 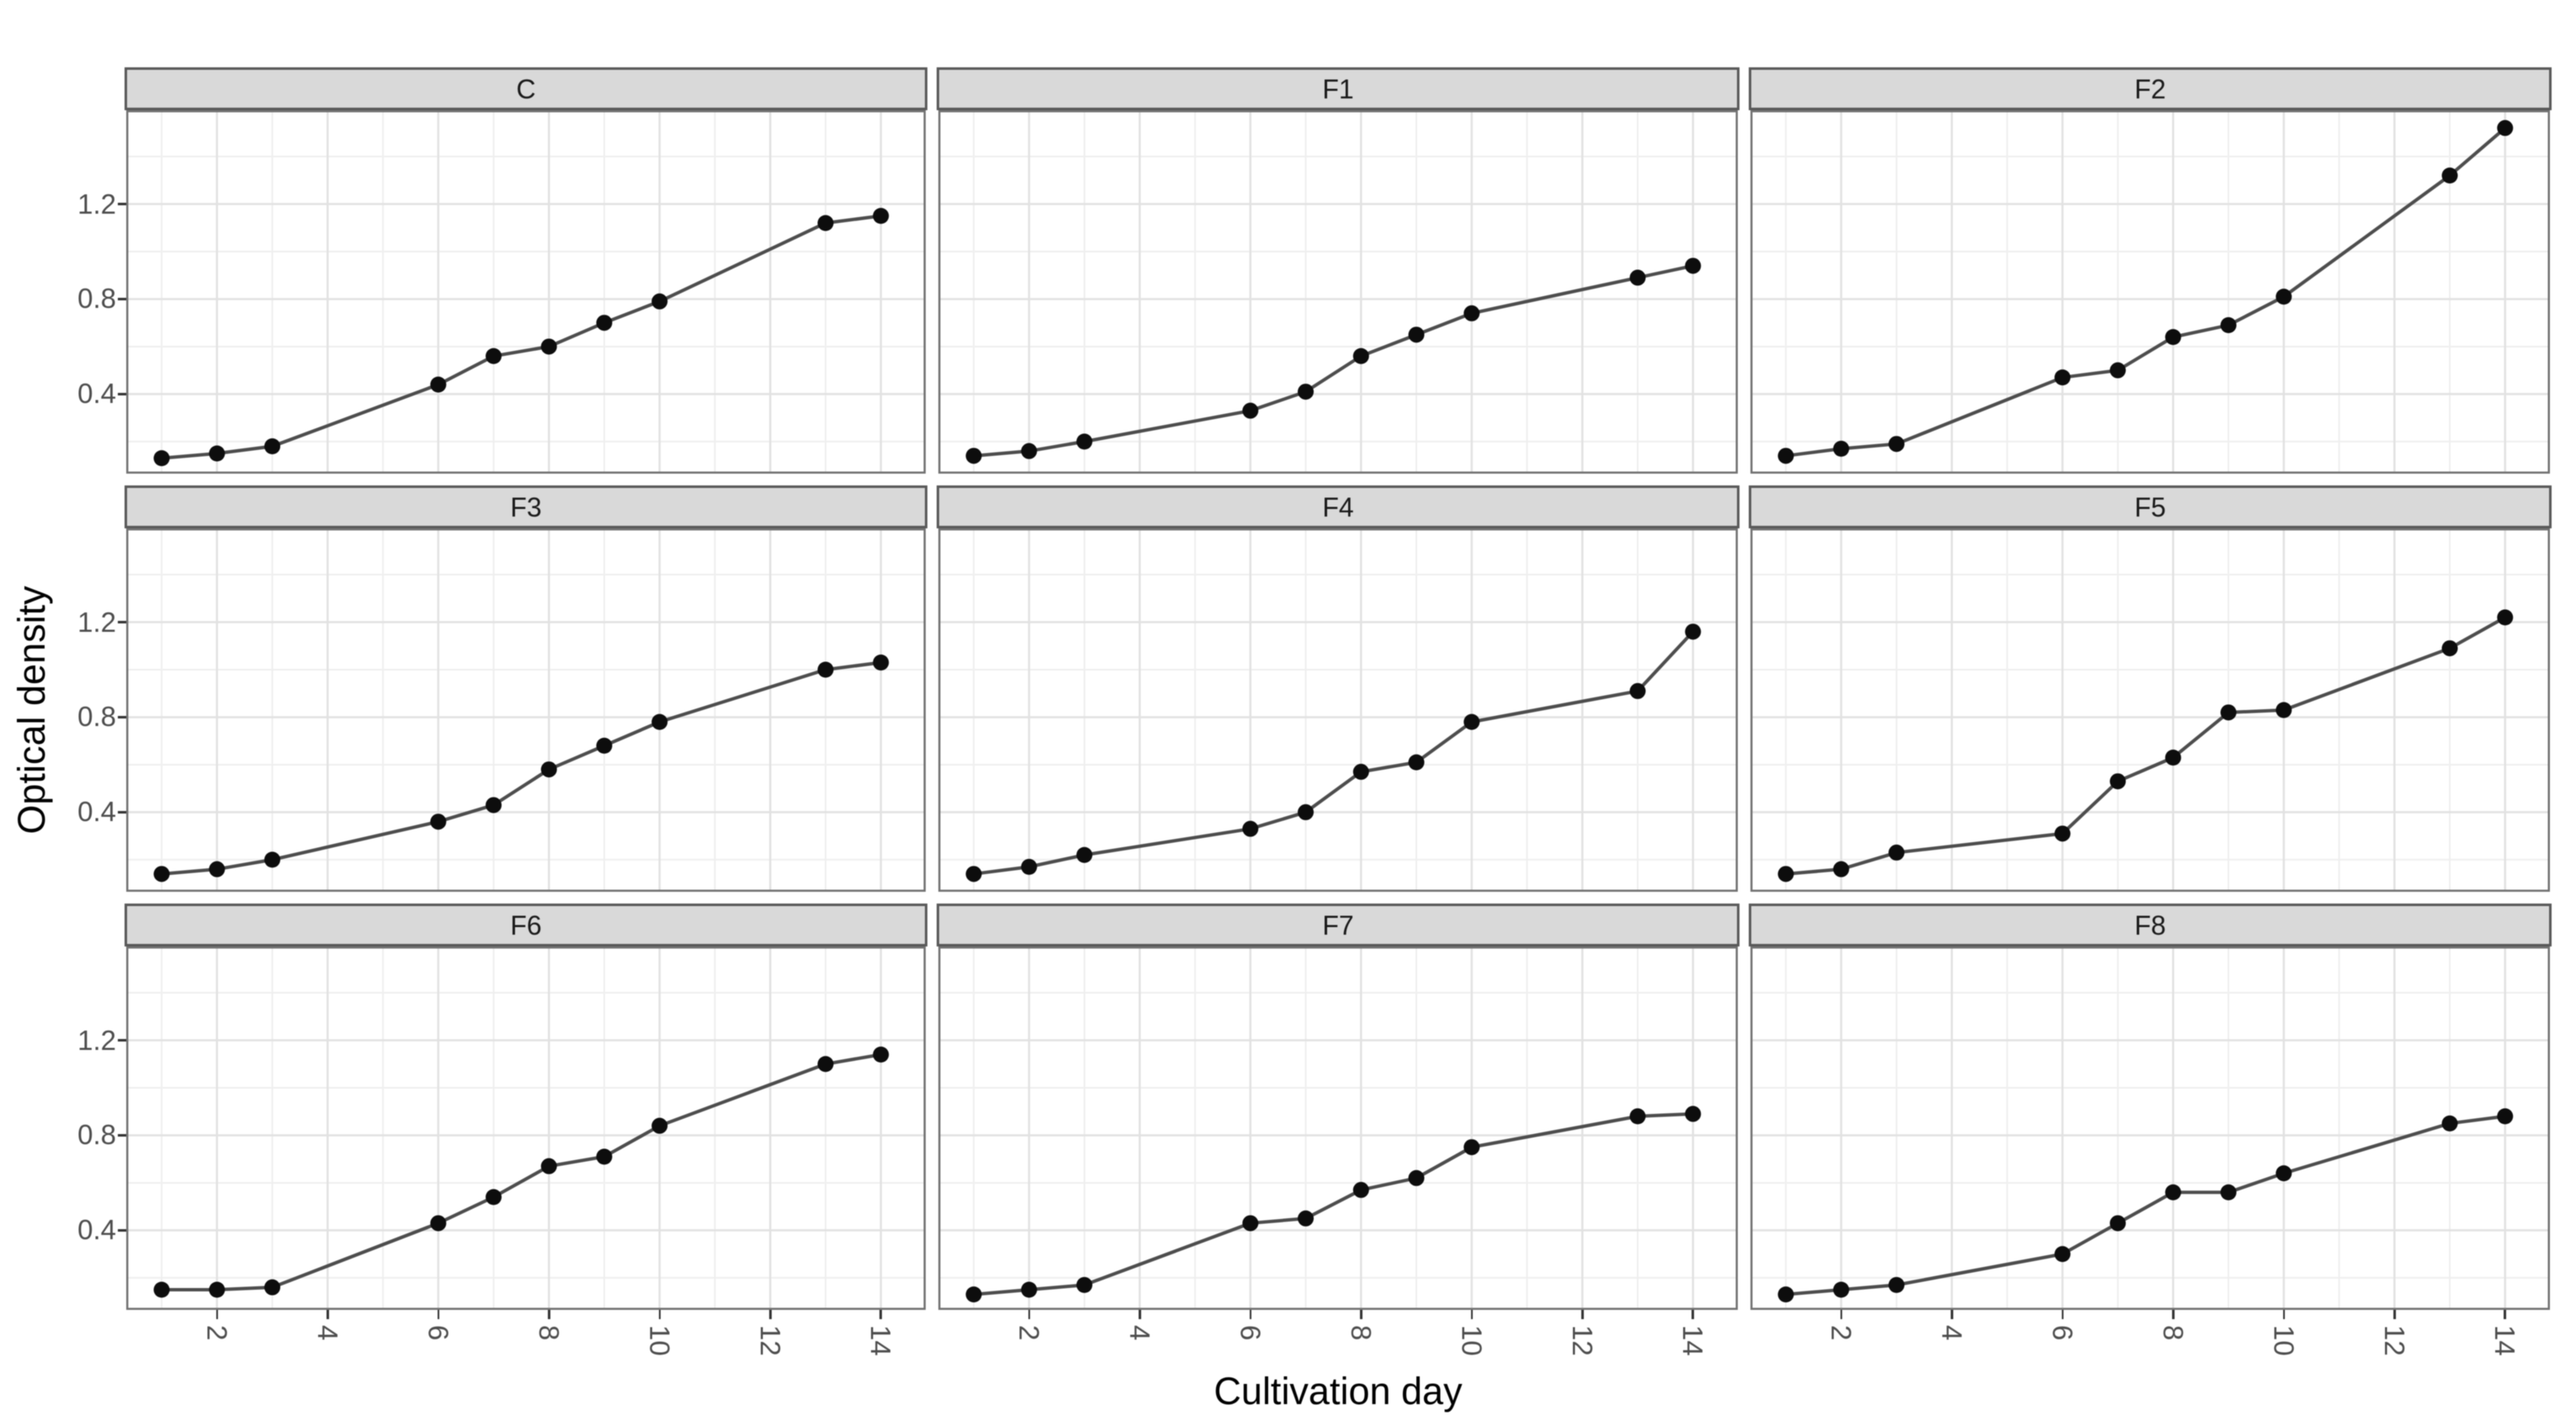 I want to click on y-tick-label: 0.4, so click(x=97, y=1230).